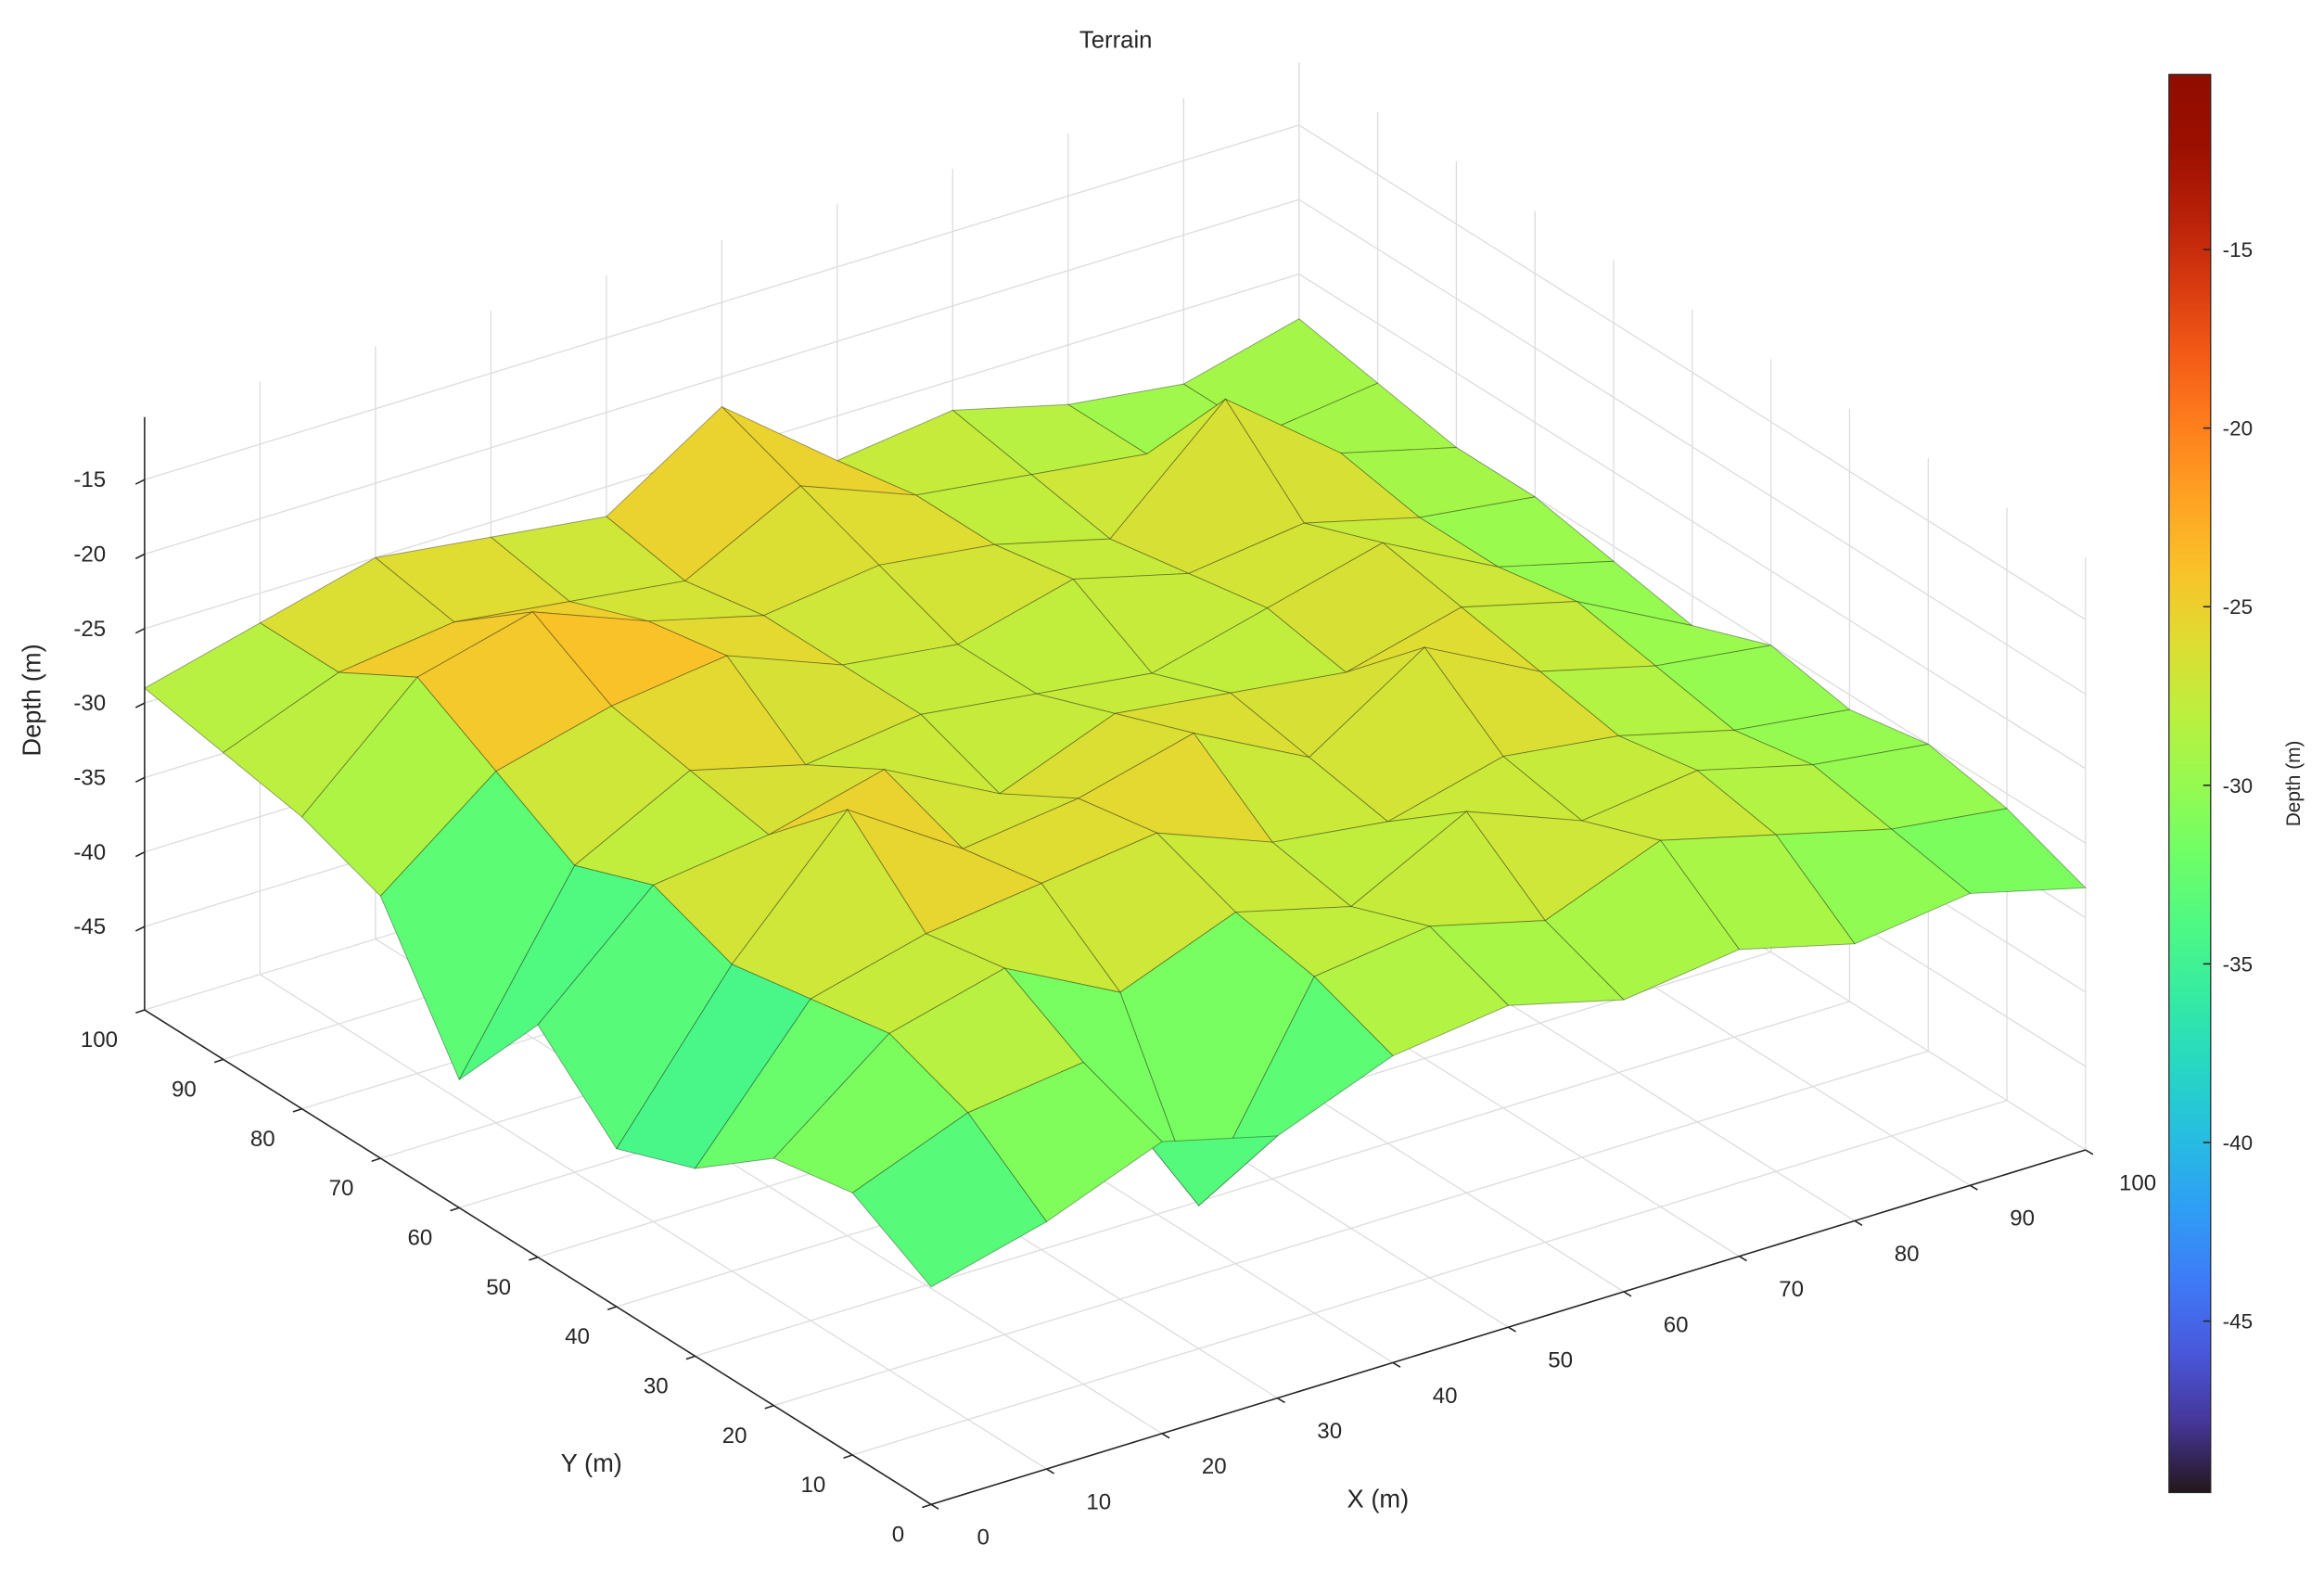 This screenshot has width=2324, height=1570. Describe the element at coordinates (89, 555) in the screenshot. I see `z-tick-label: -20` at that location.